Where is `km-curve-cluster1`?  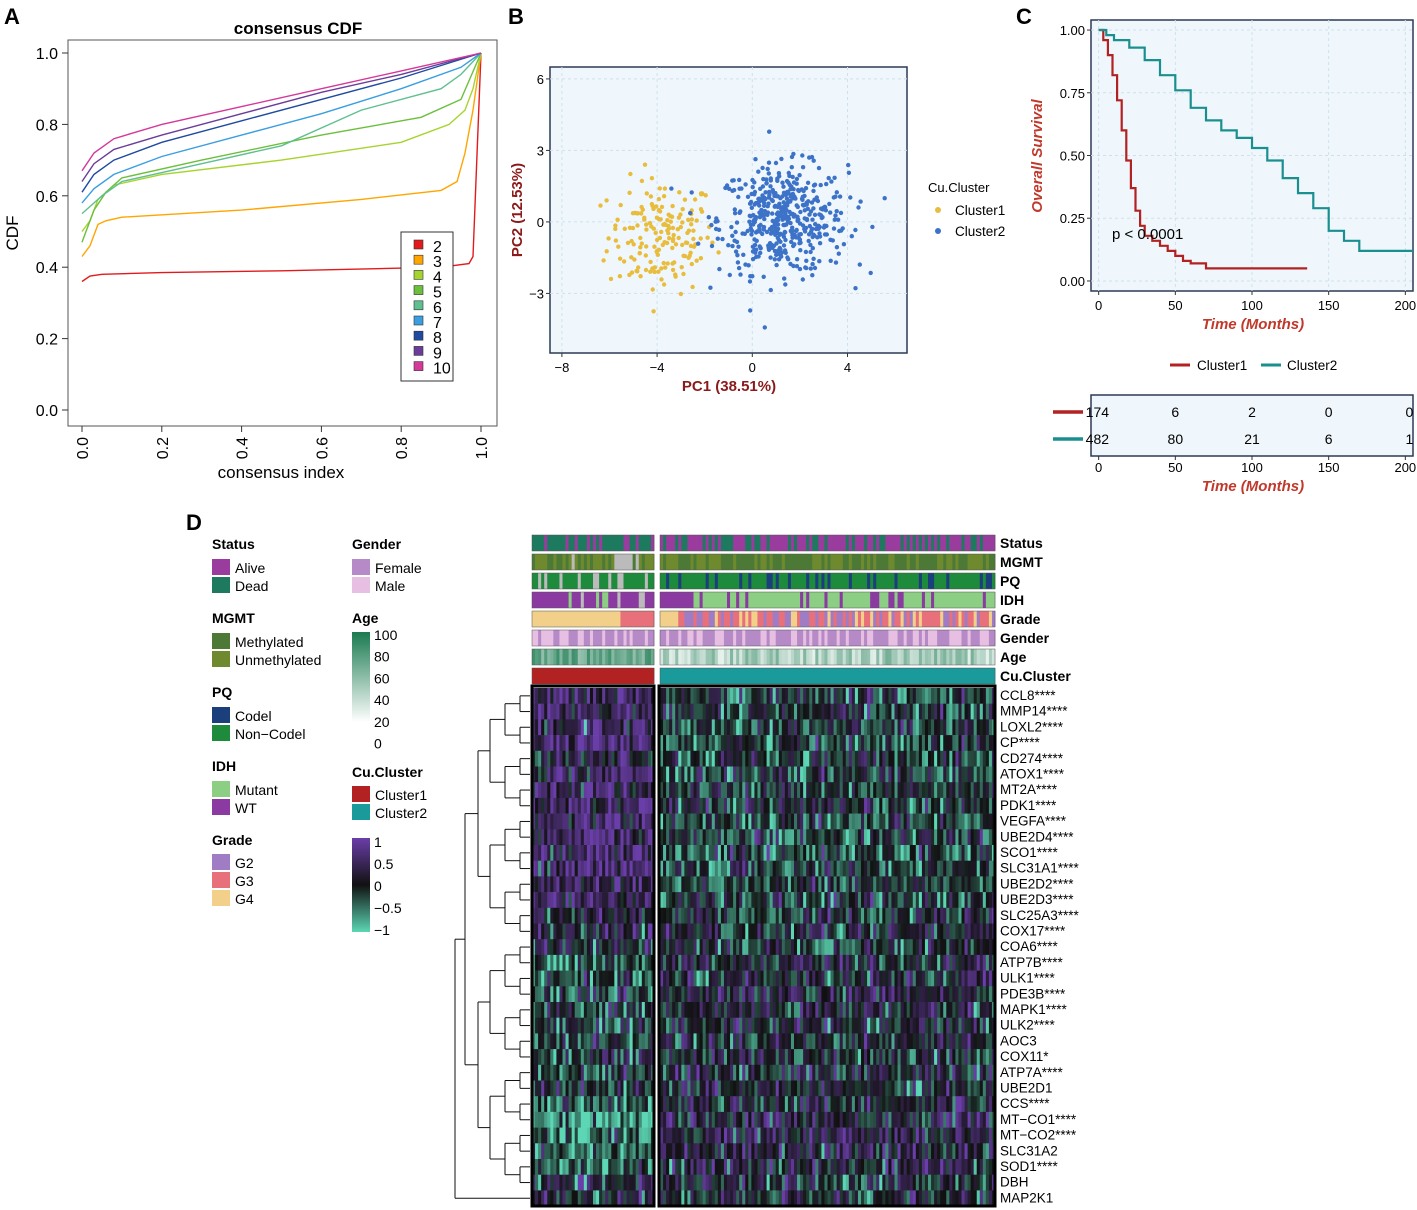
km-curve-cluster1 is located at coordinates (1203, 149).